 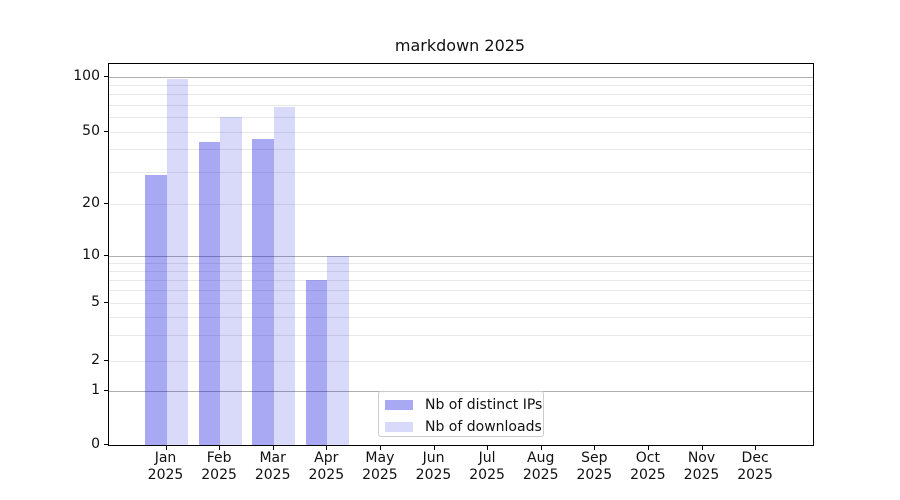 What do you see at coordinates (484, 404) in the screenshot?
I see `legend-label: Nb of distinct IPs` at bounding box center [484, 404].